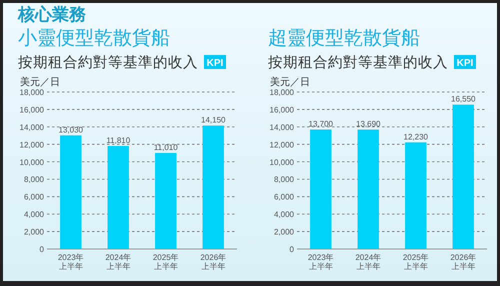 The height and width of the screenshot is (286, 500). I want to click on data-label: 14,150, so click(213, 120).